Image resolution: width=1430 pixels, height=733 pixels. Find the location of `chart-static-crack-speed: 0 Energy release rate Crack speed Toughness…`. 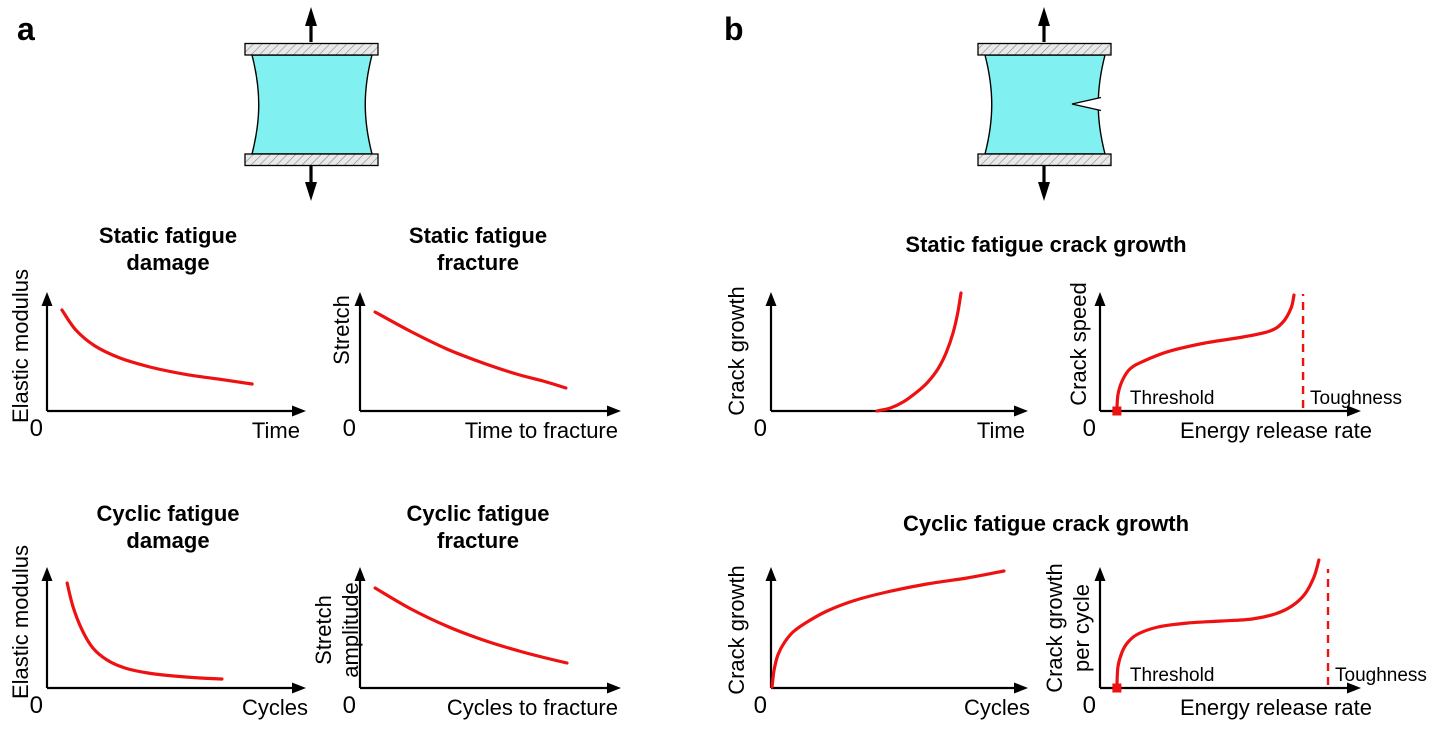

chart-static-crack-speed: 0 Energy release rate Crack speed Toughness… is located at coordinates (1234, 362).